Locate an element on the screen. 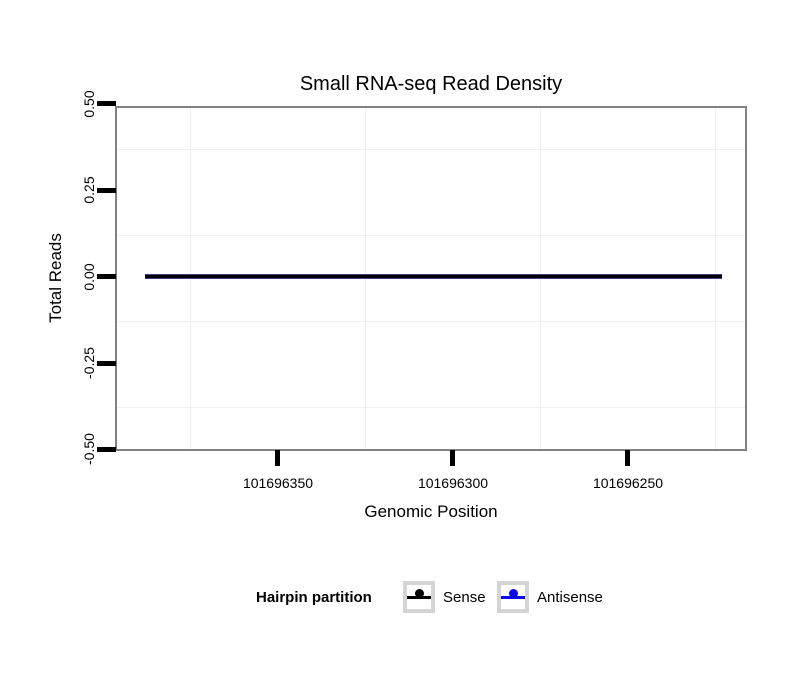 This screenshot has width=810, height=690. legend-key-sense is located at coordinates (419, 597).